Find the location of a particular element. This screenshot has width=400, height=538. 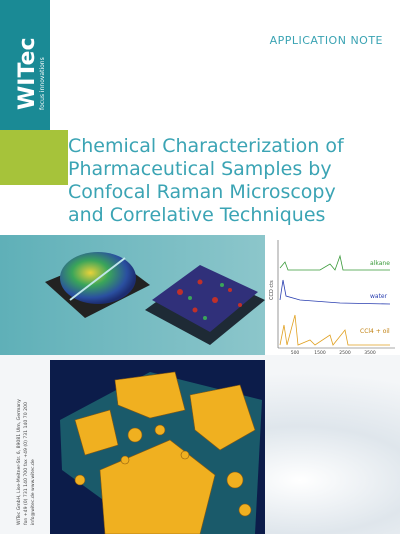

tagline: focus innovations is located at coordinates (42, 83).